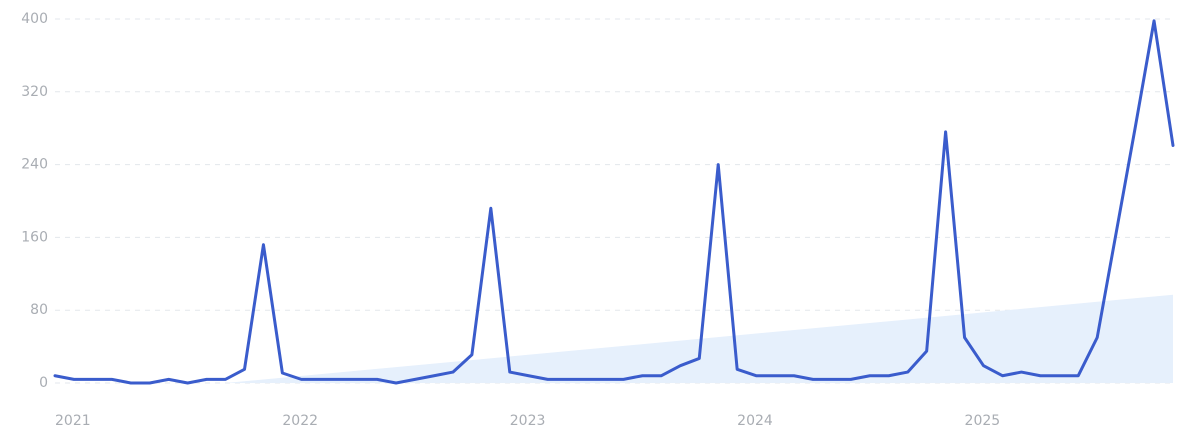  Describe the element at coordinates (73, 421) in the screenshot. I see `x-tick-label: 2021` at that location.